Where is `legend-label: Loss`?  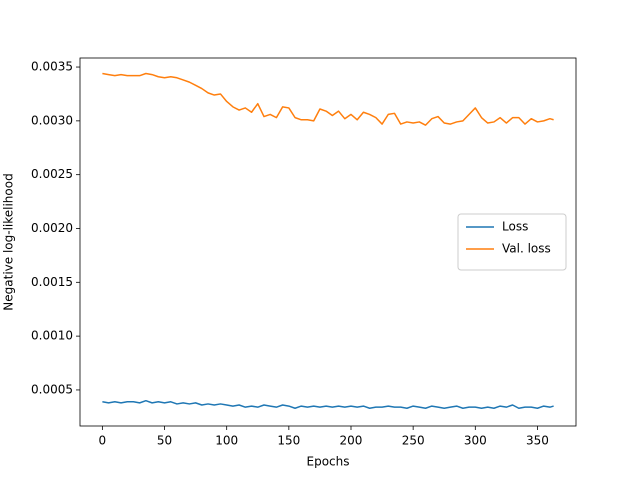
legend-label: Loss is located at coordinates (515, 227).